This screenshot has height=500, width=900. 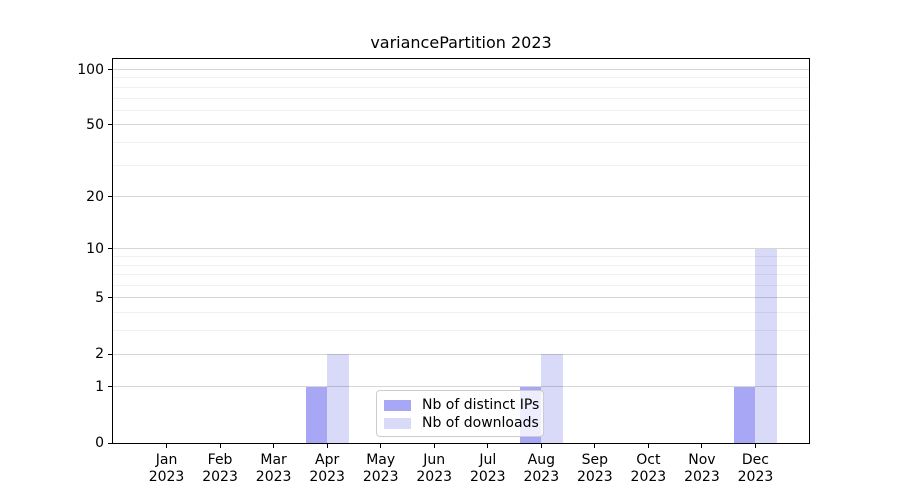 I want to click on x-tick-year-Oct: 2023, so click(x=648, y=477).